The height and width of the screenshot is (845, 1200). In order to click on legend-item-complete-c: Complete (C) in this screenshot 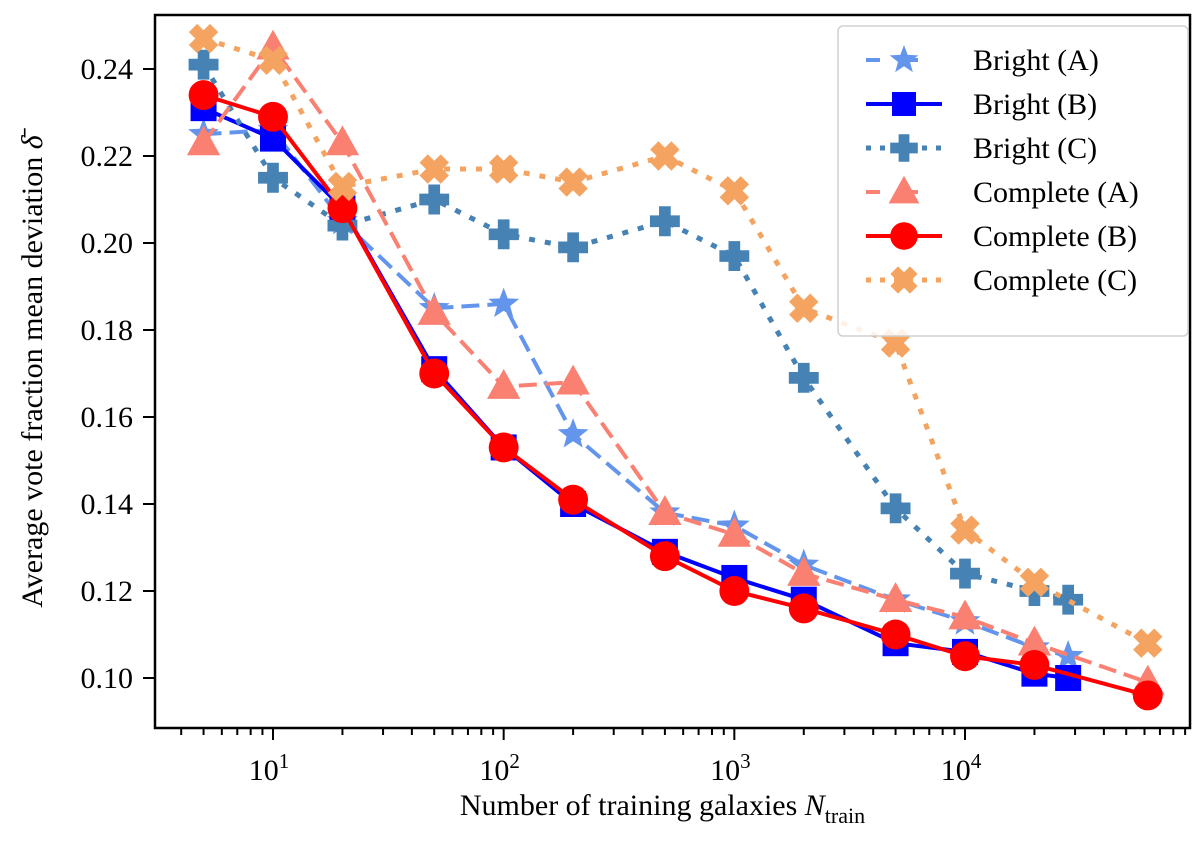, I will do `click(1001, 280)`.